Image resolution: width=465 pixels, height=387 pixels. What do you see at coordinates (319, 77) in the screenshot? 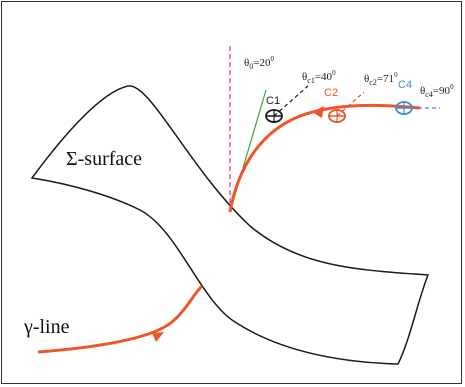
I see `thetac1-label: θc1=400` at bounding box center [319, 77].